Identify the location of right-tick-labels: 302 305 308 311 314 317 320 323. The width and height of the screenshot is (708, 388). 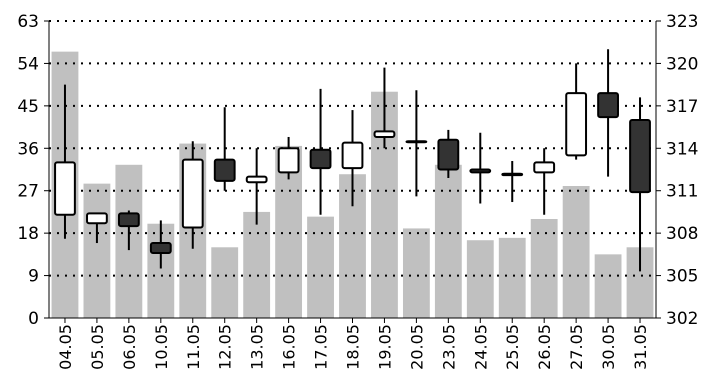
(677, 170).